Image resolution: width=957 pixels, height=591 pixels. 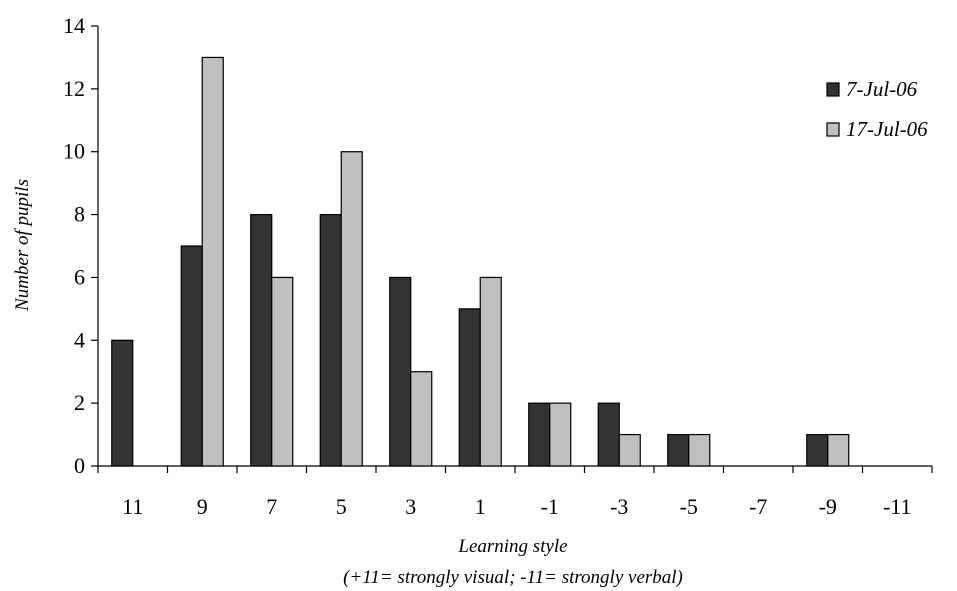 I want to click on x-tick-label: -3, so click(x=619, y=506).